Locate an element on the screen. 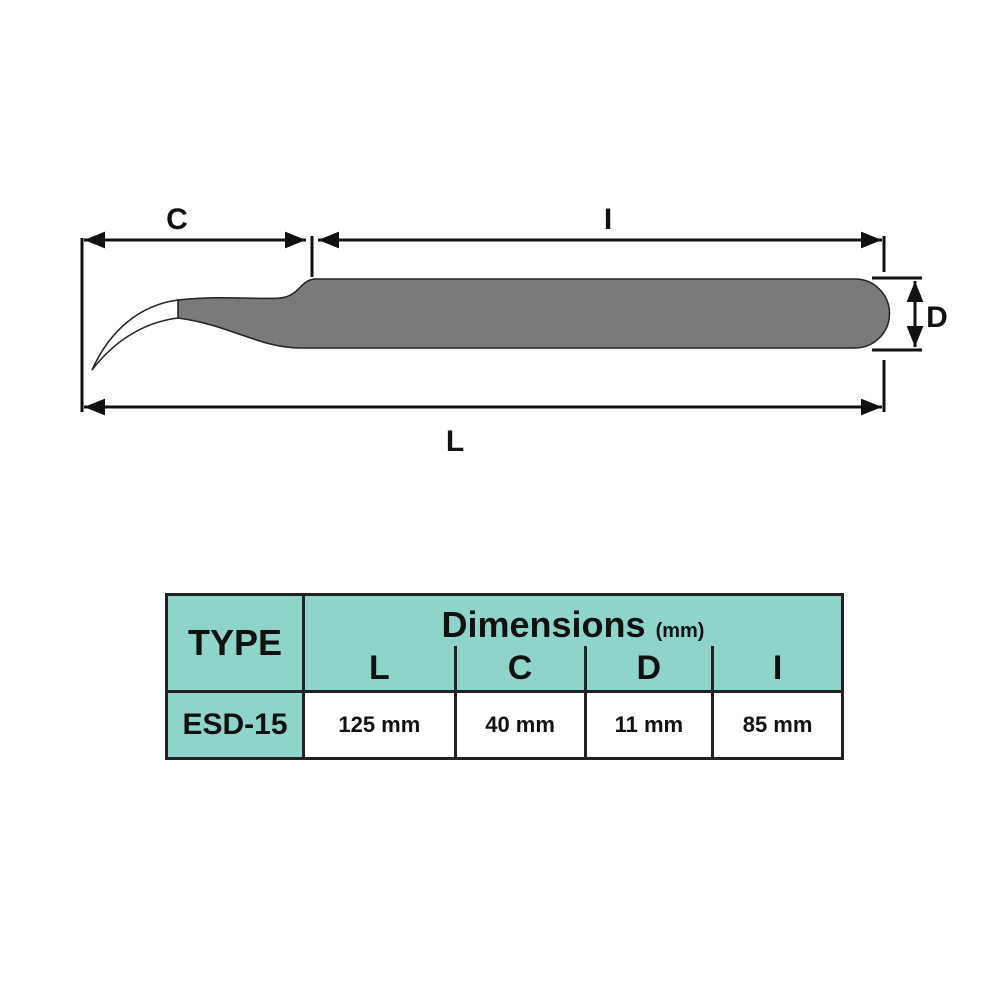 This screenshot has height=1003, width=1003. value-l: 125 mm is located at coordinates (379, 725).